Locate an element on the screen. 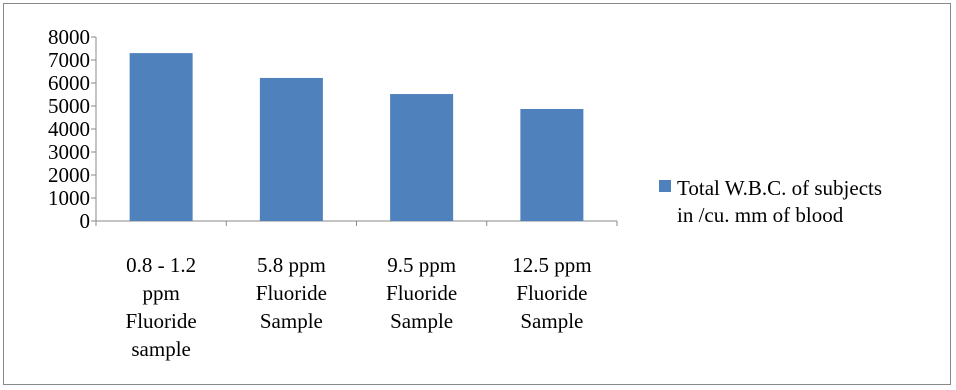 The image size is (956, 390). legend-label: in /cu. mm of blood is located at coordinates (760, 215).